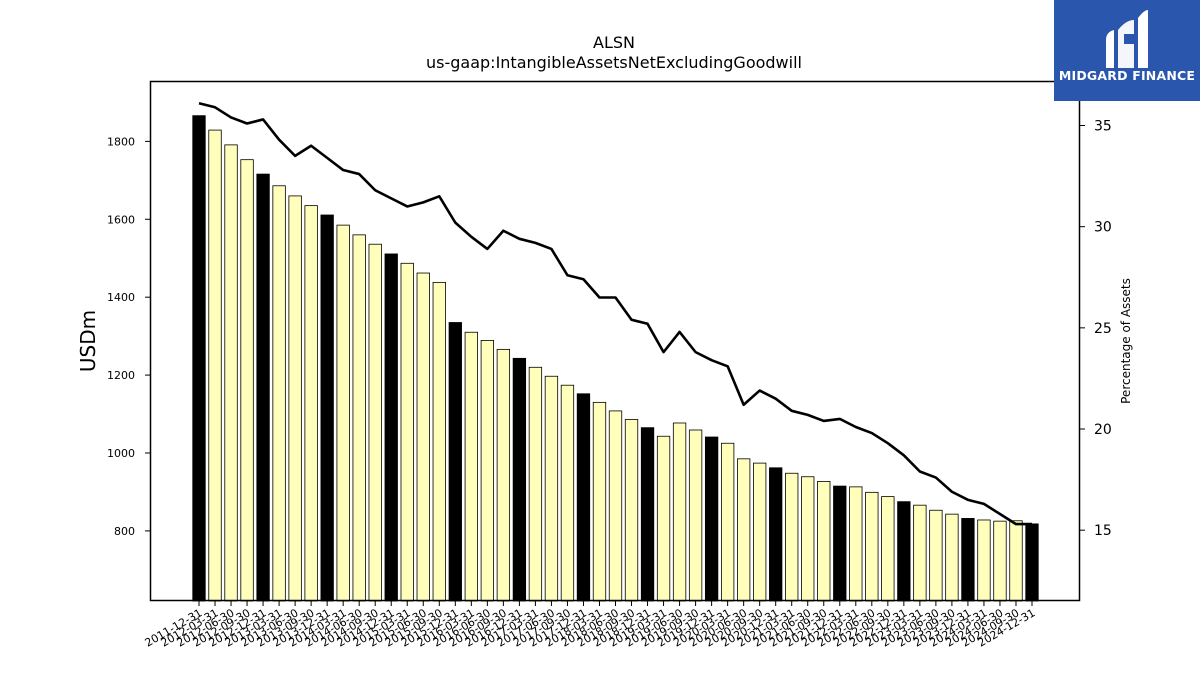 Image resolution: width=1200 pixels, height=675 pixels. I want to click on y-tick-label-1600: 1600, so click(121, 219).